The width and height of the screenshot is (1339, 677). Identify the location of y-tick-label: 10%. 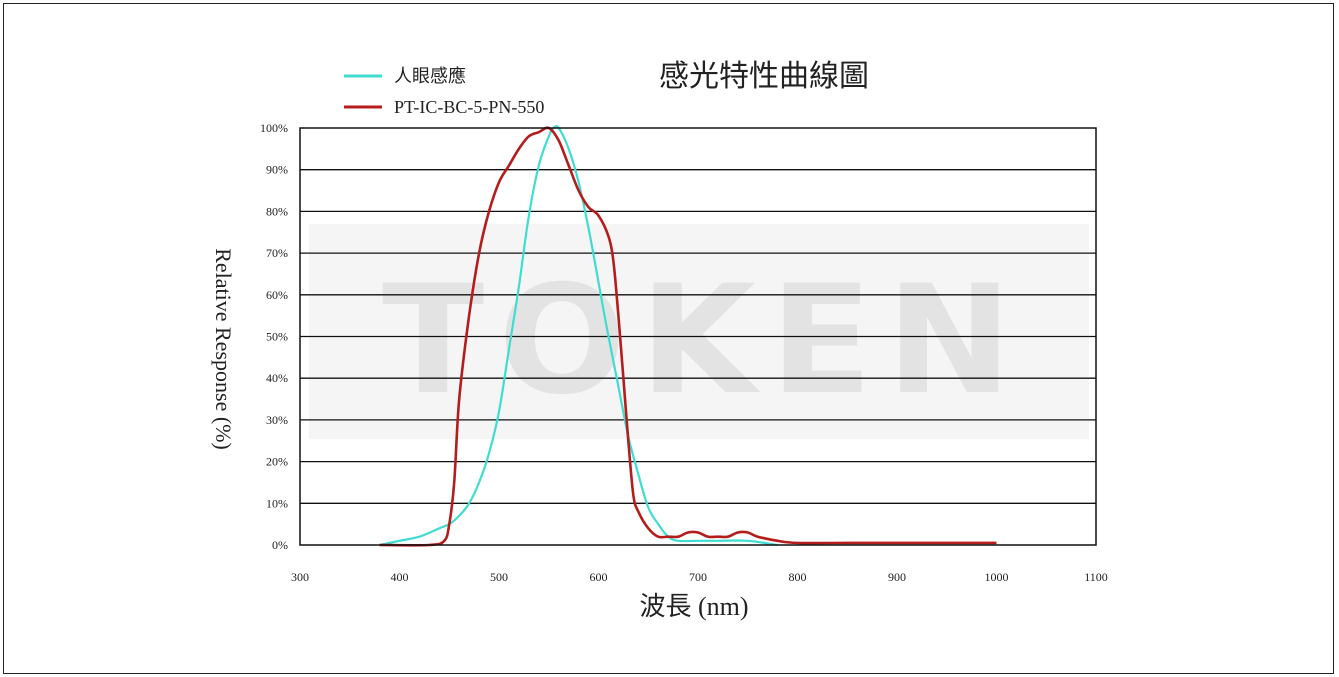
(277, 503).